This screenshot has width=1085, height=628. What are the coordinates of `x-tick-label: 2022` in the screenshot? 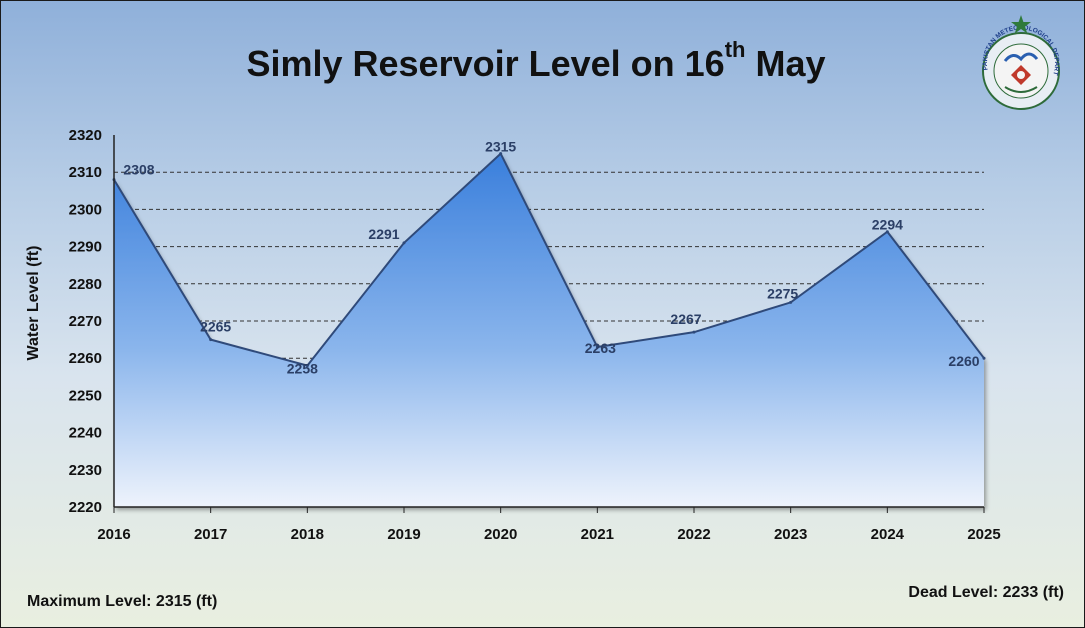 It's located at (693, 534).